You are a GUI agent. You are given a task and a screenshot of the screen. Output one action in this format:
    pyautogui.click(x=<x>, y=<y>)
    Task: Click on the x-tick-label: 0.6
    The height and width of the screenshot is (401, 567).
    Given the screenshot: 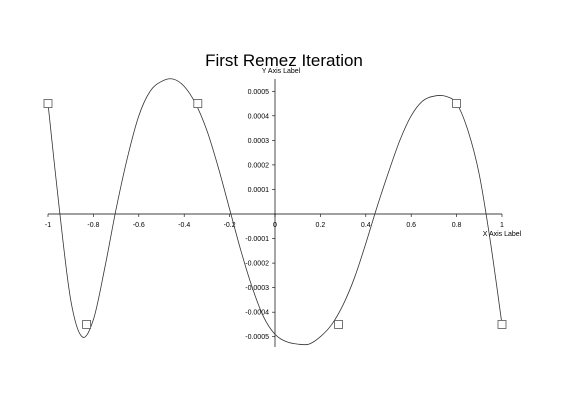 What is the action you would take?
    pyautogui.click(x=411, y=225)
    